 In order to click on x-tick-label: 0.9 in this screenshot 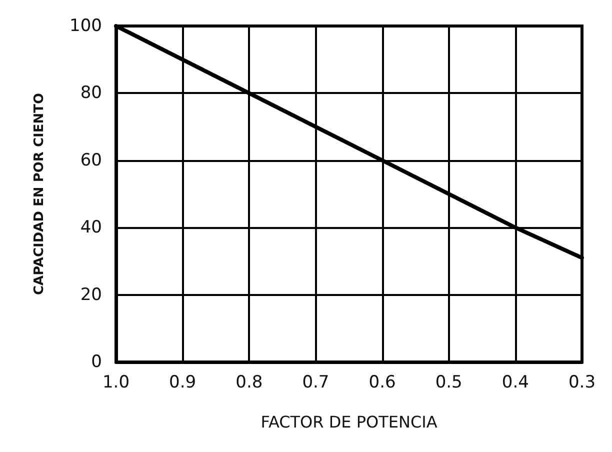, I will do `click(182, 382)`.